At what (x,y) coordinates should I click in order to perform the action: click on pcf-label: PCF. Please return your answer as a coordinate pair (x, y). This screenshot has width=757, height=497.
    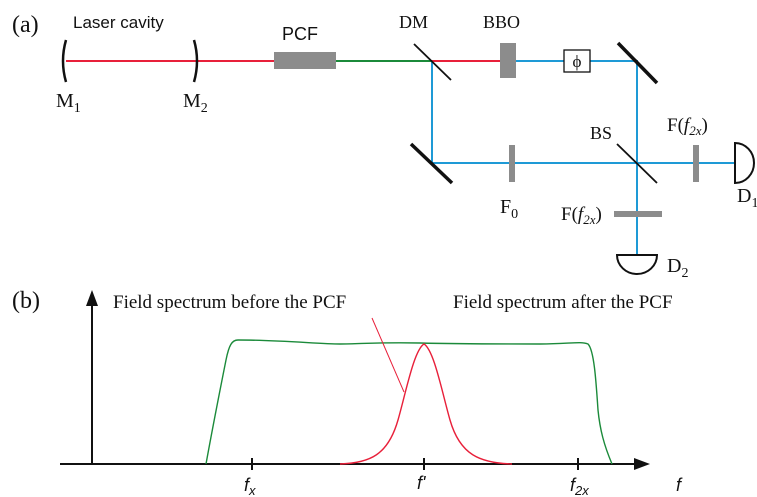
    Looking at the image, I should click on (300, 34).